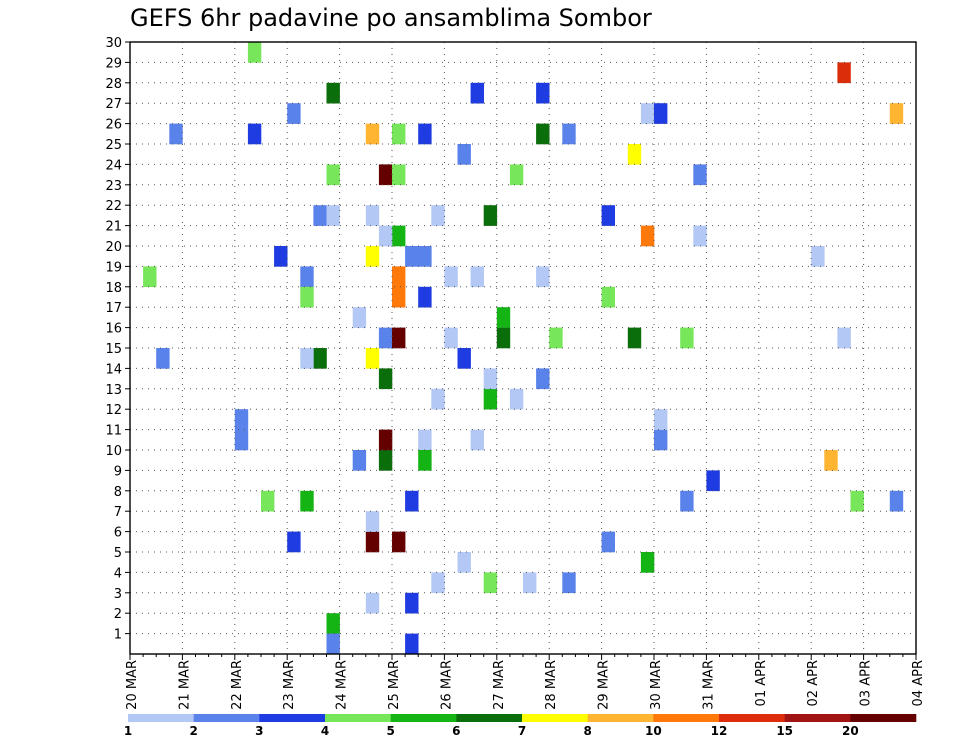 The width and height of the screenshot is (960, 742). I want to click on x-tick-label: 21 MAR, so click(184, 685).